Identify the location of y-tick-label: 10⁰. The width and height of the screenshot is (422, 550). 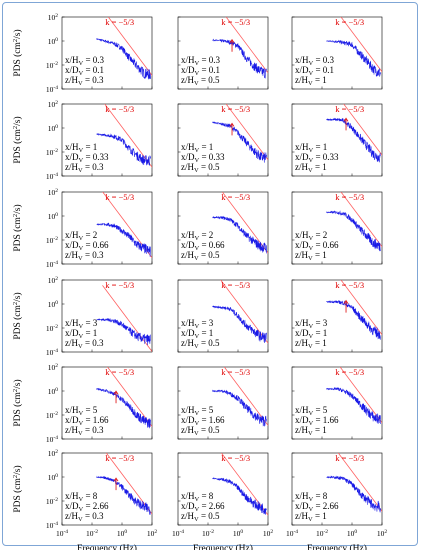
(53, 128).